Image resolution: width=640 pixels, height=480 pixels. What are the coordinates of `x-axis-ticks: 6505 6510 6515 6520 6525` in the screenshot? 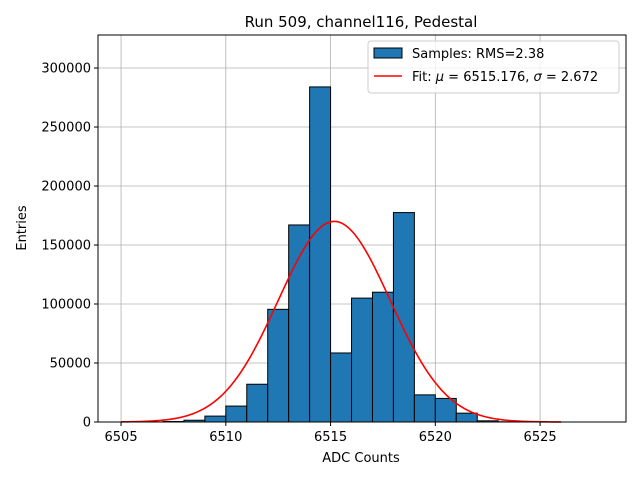 It's located at (331, 433).